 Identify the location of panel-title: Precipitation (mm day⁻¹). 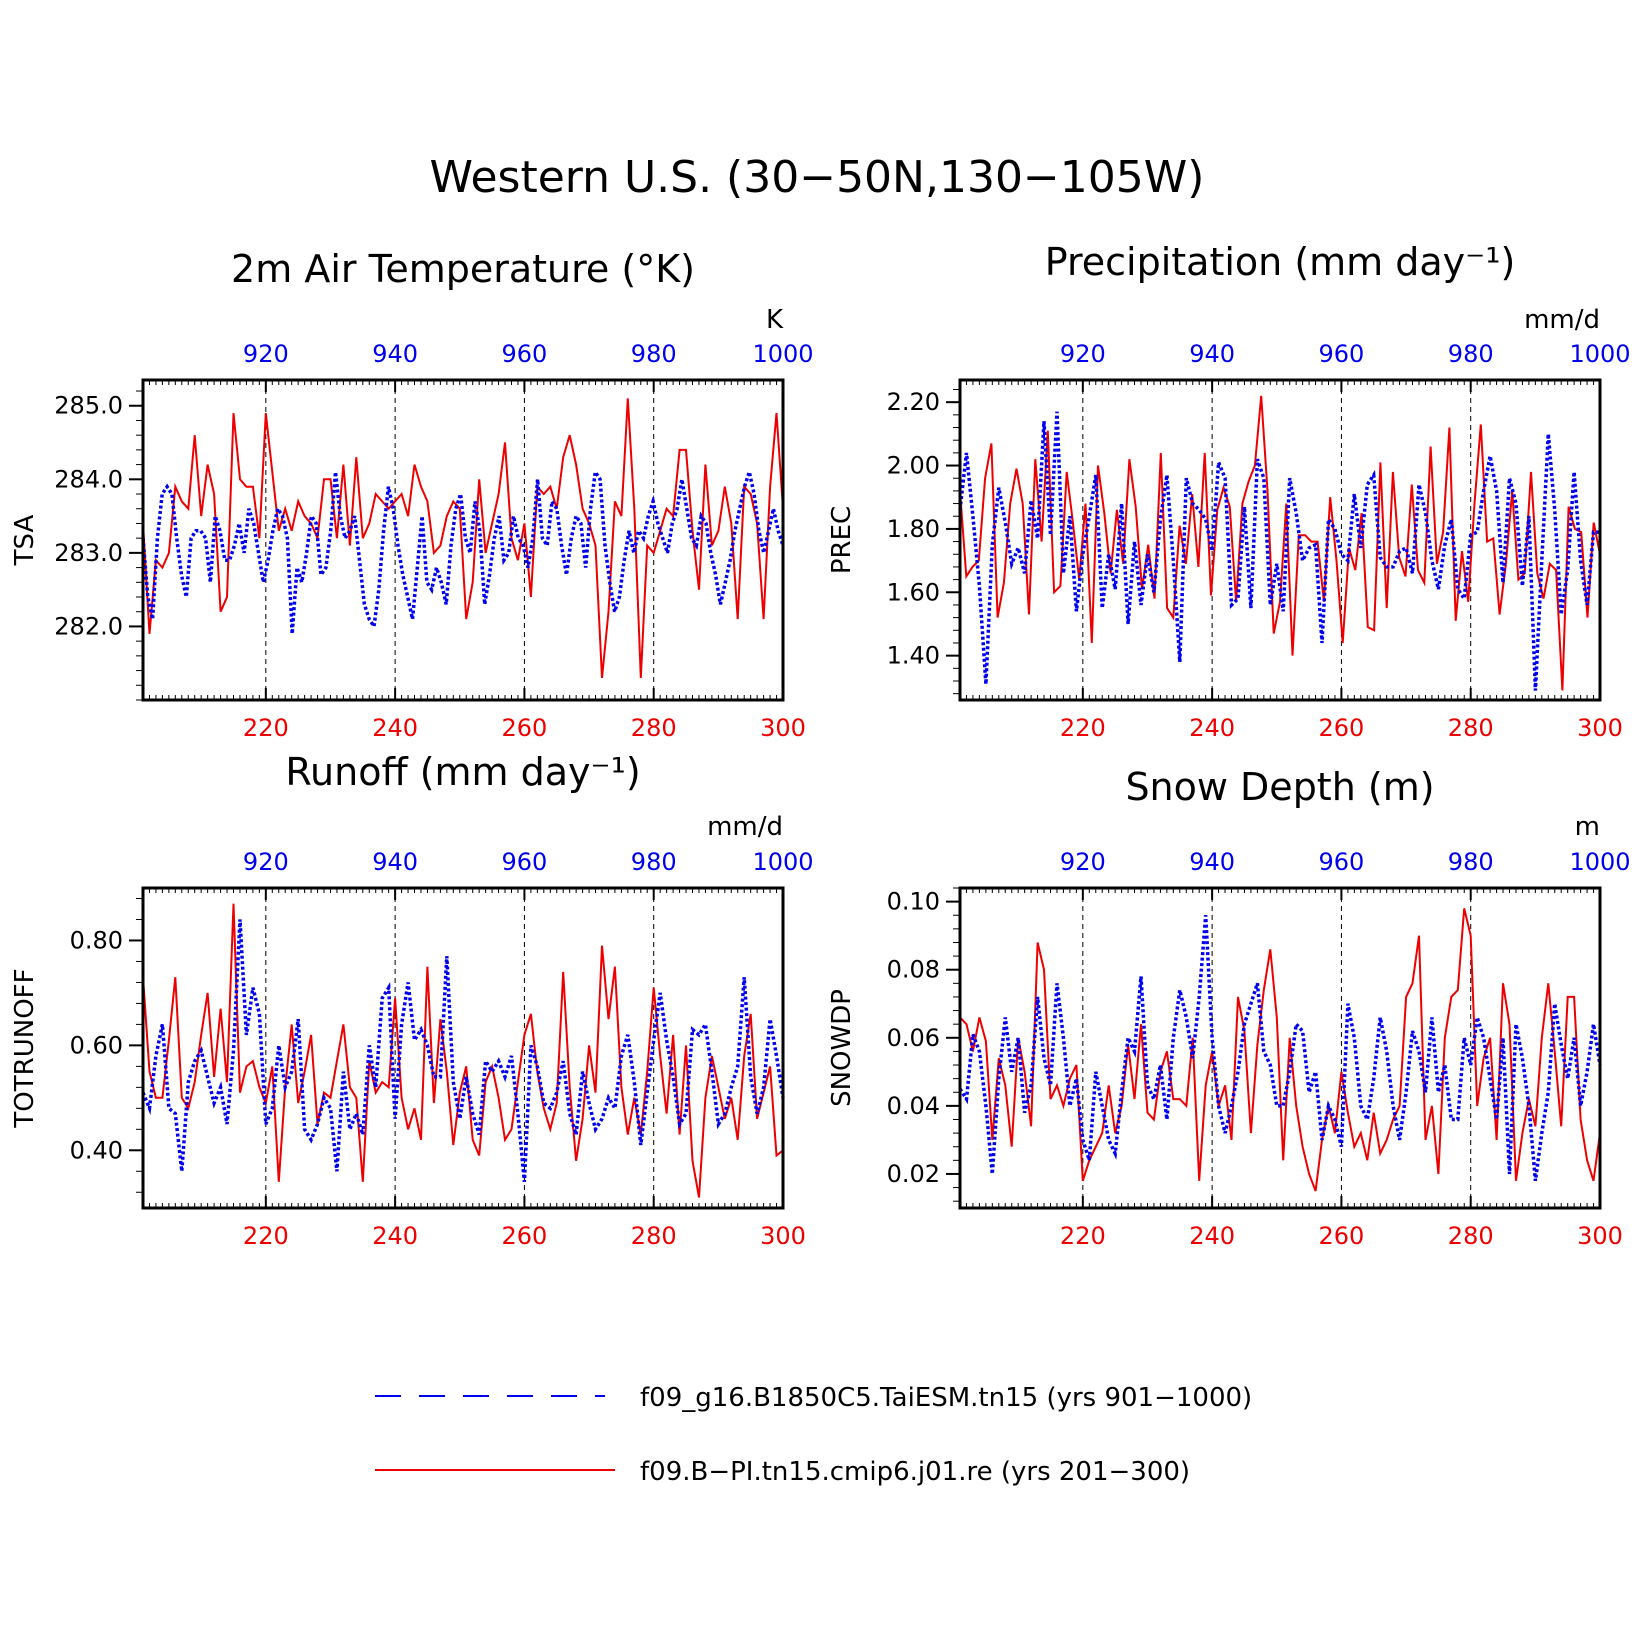
(1280, 262).